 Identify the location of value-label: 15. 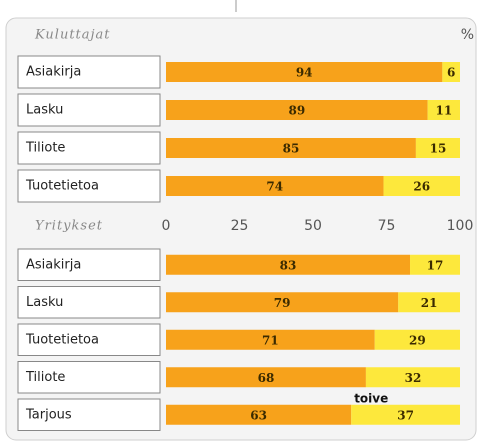
(438, 149).